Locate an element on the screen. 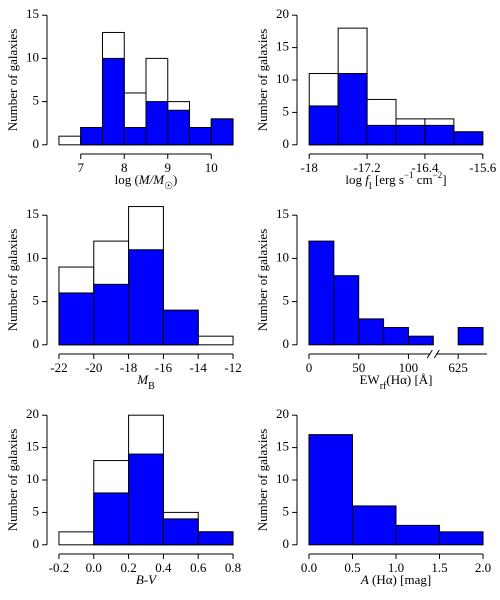 The height and width of the screenshot is (600, 500). x-tick-label: 0.4 is located at coordinates (163, 567).